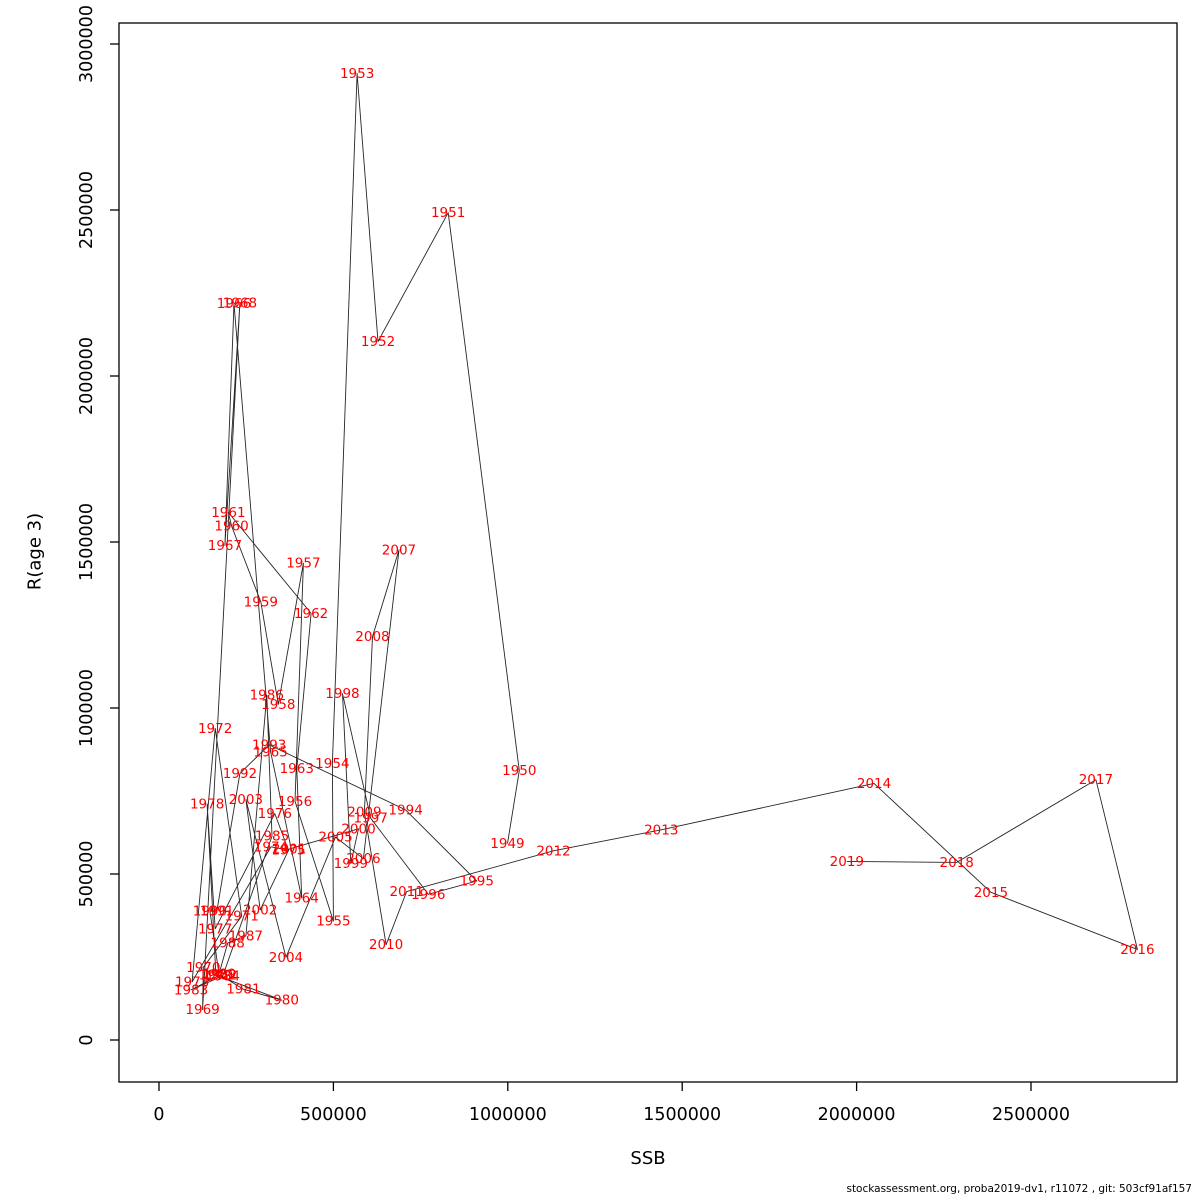 Image resolution: width=1200 pixels, height=1200 pixels. I want to click on data-point-label-1952: 1952, so click(378, 342).